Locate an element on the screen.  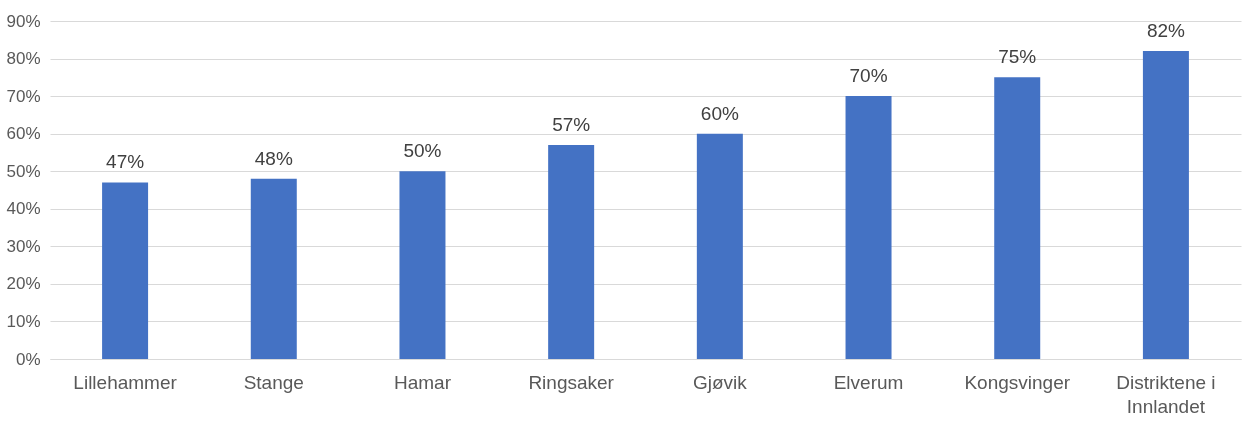
x-tick-label: Elverum is located at coordinates (868, 382).